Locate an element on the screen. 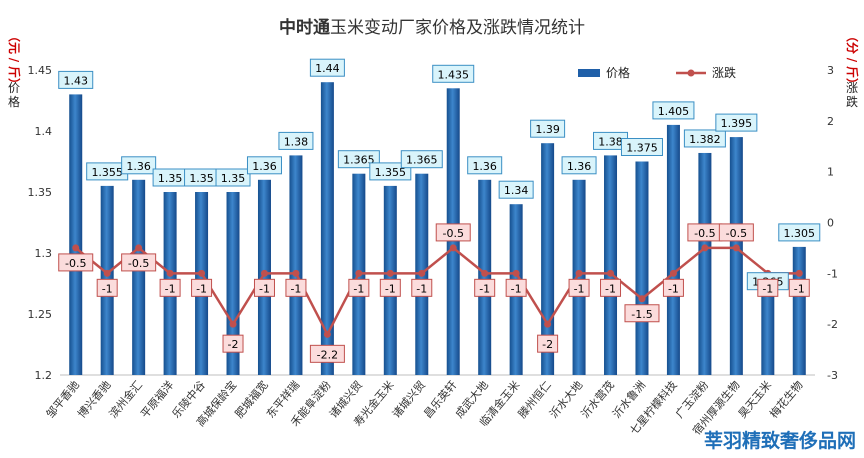  bar-value-label: 1.395 is located at coordinates (736, 122).